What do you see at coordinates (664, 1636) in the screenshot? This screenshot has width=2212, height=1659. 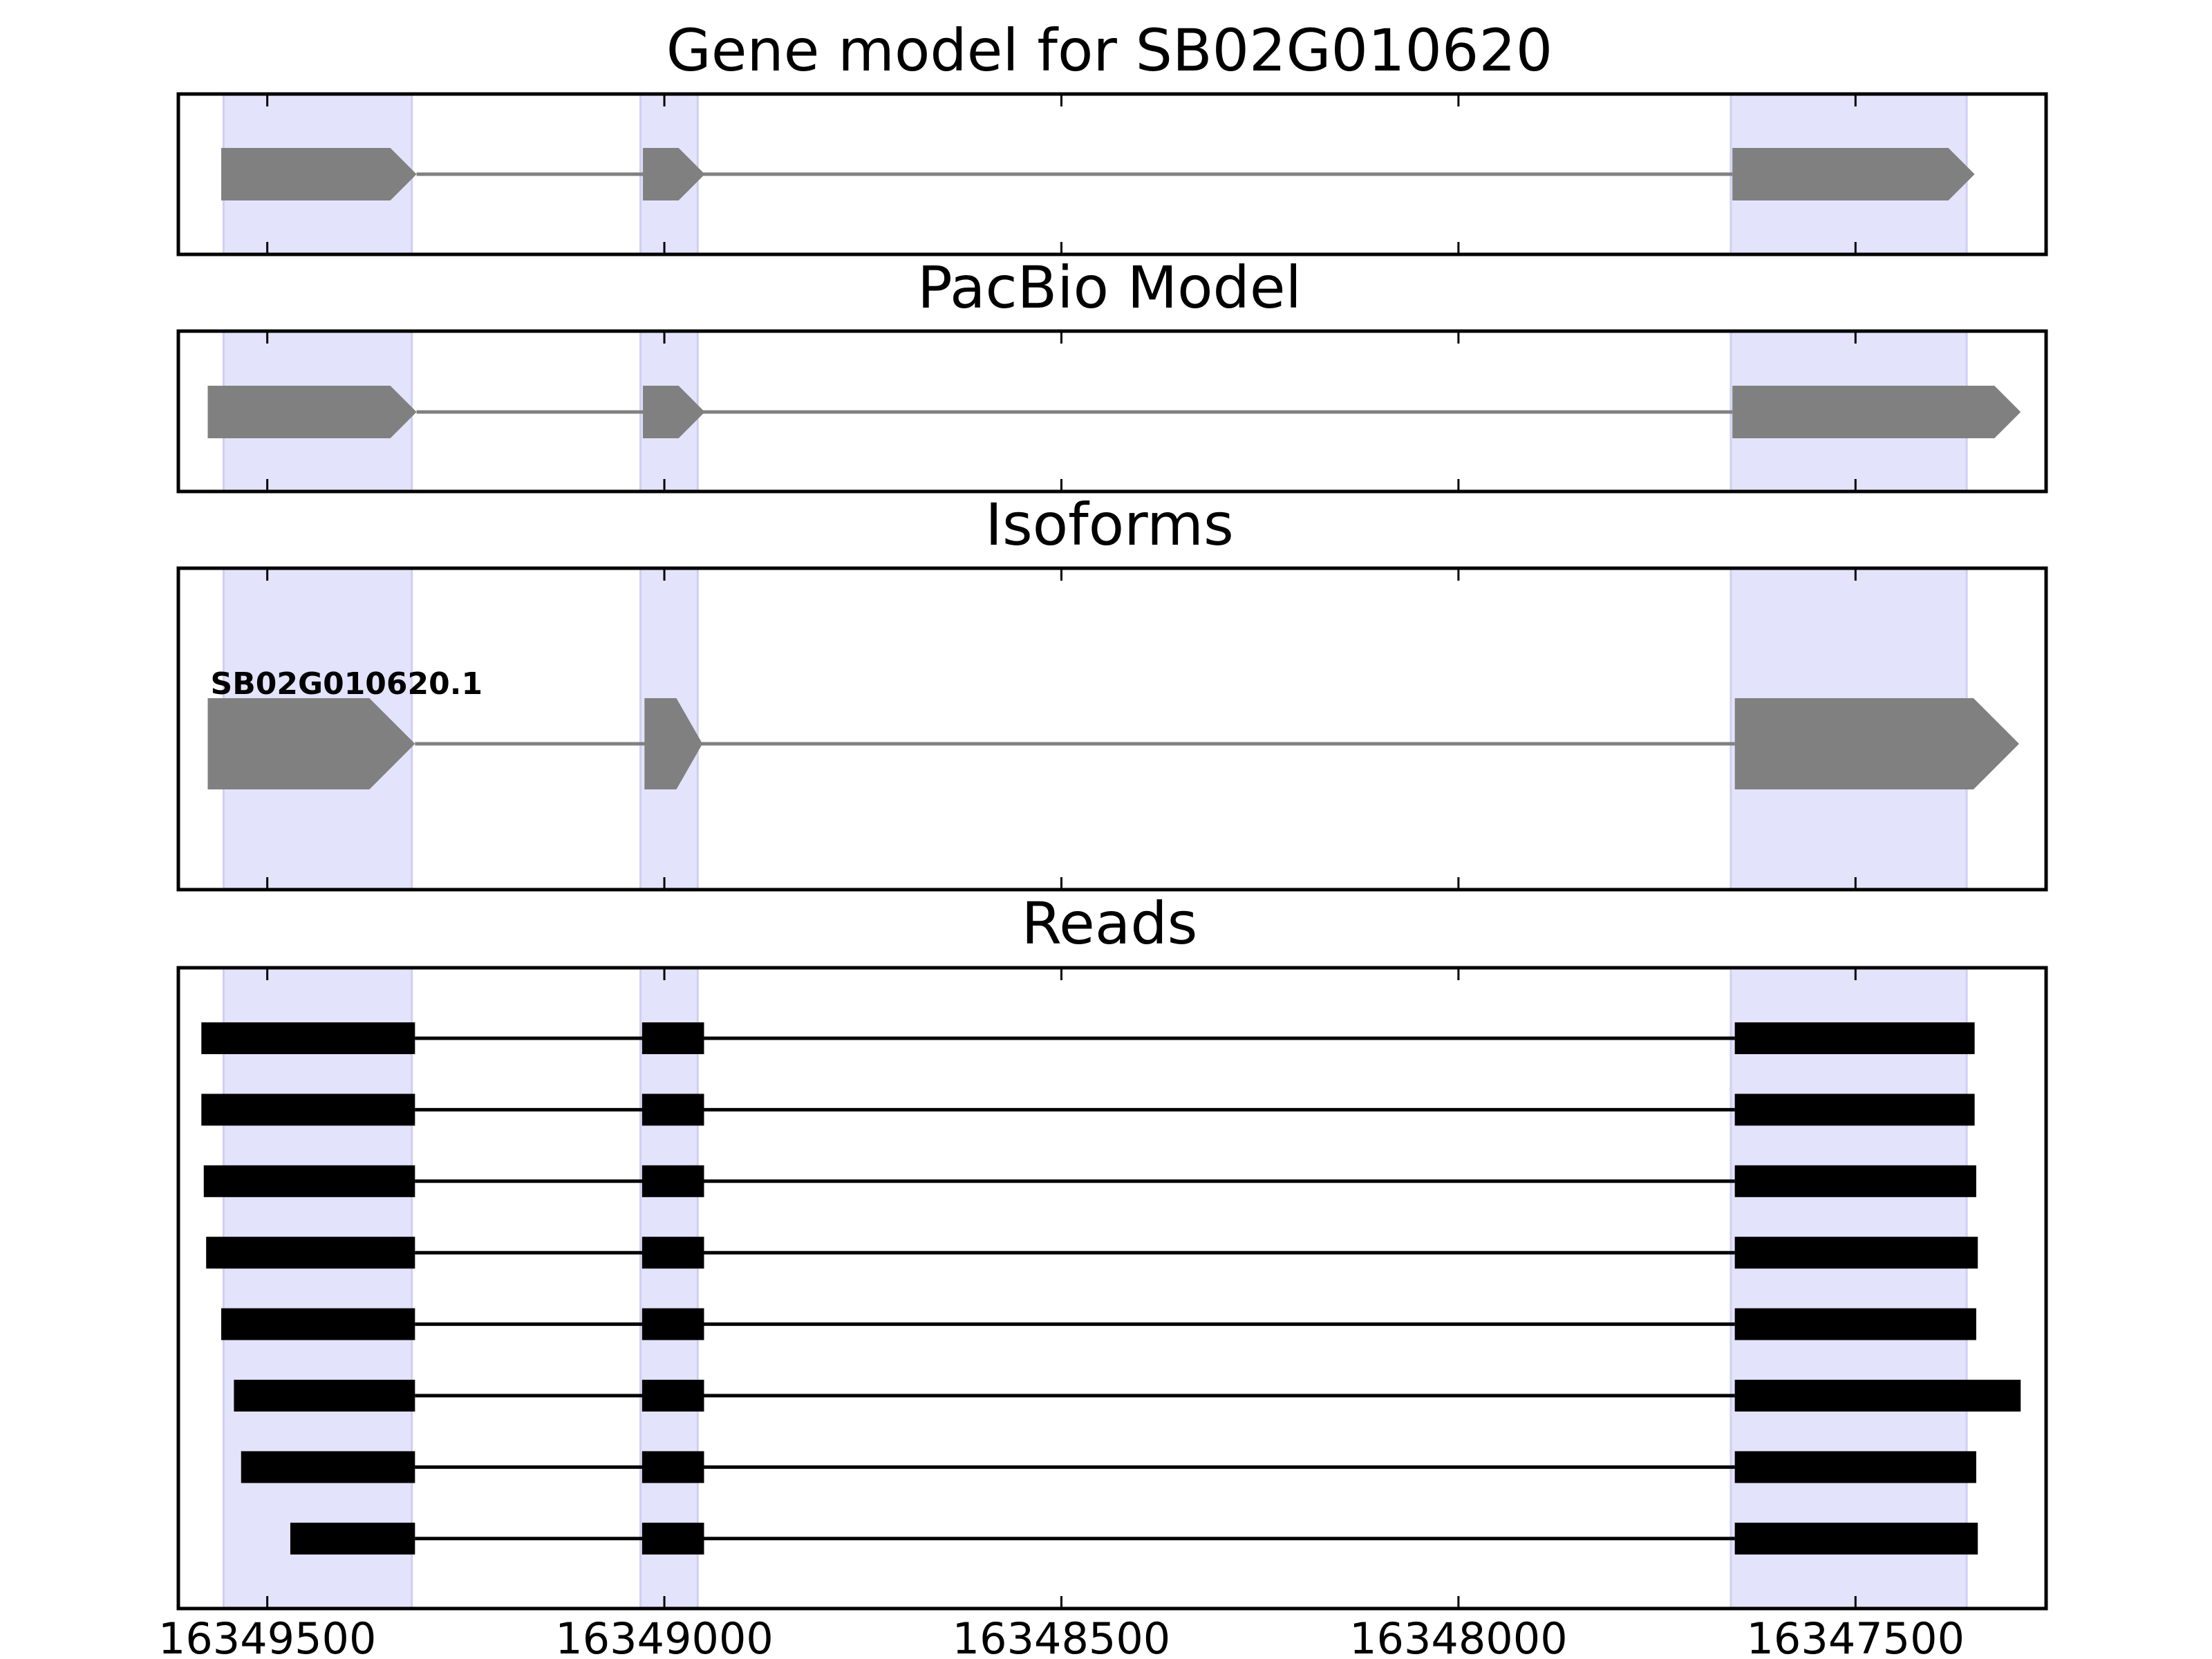 I see `x-tick-label: 16349000` at bounding box center [664, 1636].